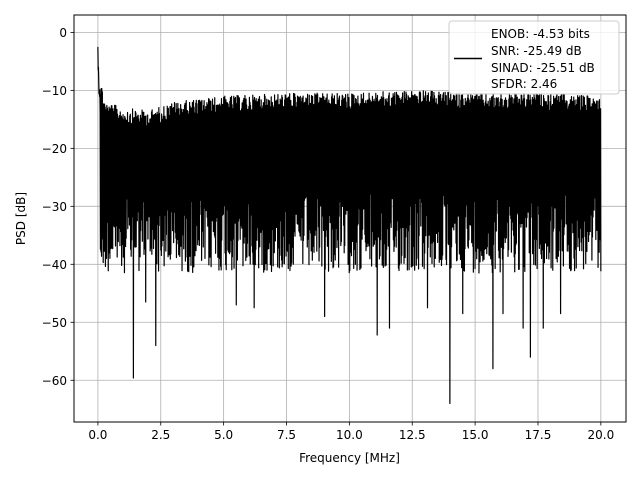 The height and width of the screenshot is (484, 640). What do you see at coordinates (54, 91) in the screenshot?
I see `y-tick-label: −10` at bounding box center [54, 91].